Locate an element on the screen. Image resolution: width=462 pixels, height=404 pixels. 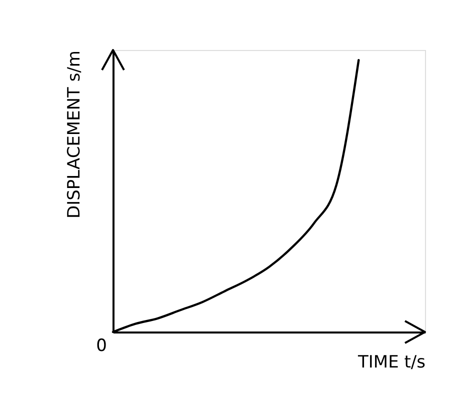
x-axis-title: TIME t/s is located at coordinates (391, 362).